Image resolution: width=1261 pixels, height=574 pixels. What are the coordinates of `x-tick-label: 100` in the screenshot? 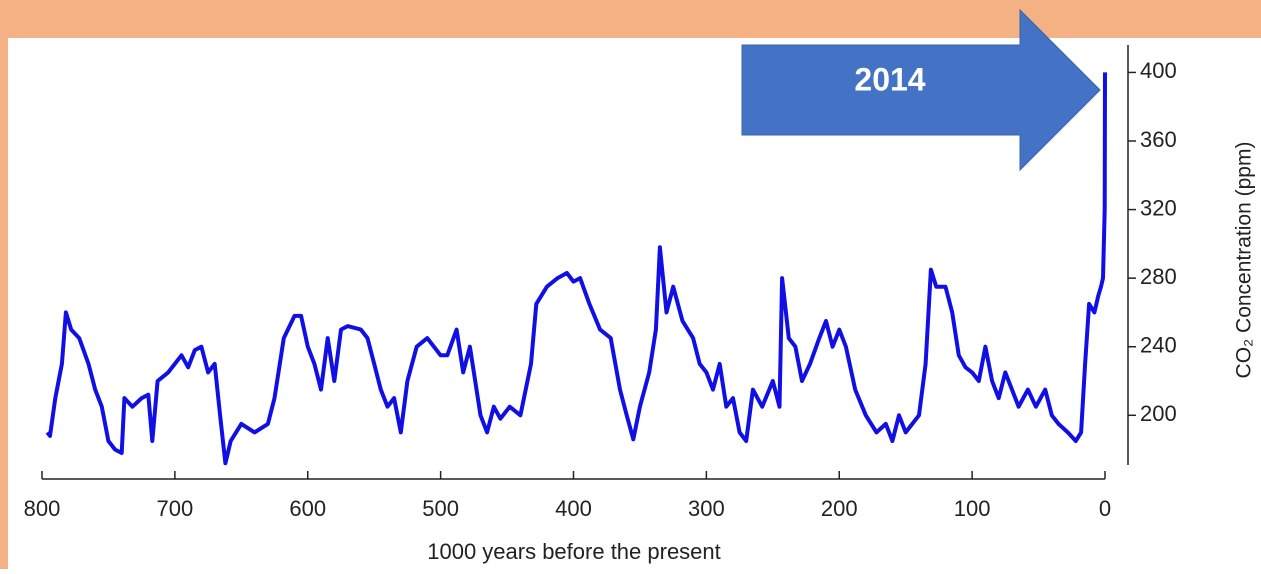 It's located at (972, 508).